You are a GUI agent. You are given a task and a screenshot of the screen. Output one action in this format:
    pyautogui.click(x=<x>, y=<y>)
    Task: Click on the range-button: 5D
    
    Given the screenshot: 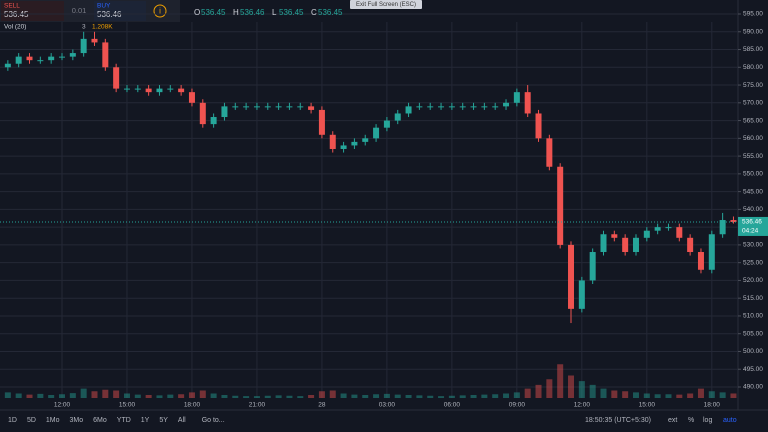 What is the action you would take?
    pyautogui.click(x=31, y=420)
    